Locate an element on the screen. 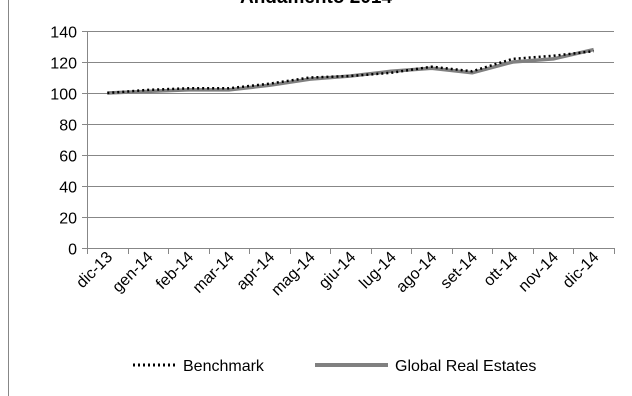 The height and width of the screenshot is (396, 632). y-tick-label: 100 is located at coordinates (63, 95).